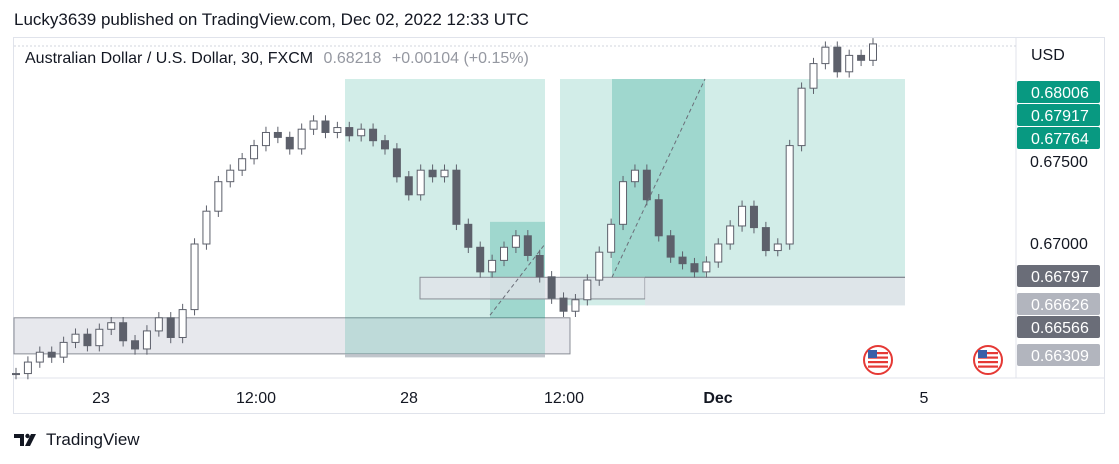  I want to click on us-flag-canton, so click(982, 354).